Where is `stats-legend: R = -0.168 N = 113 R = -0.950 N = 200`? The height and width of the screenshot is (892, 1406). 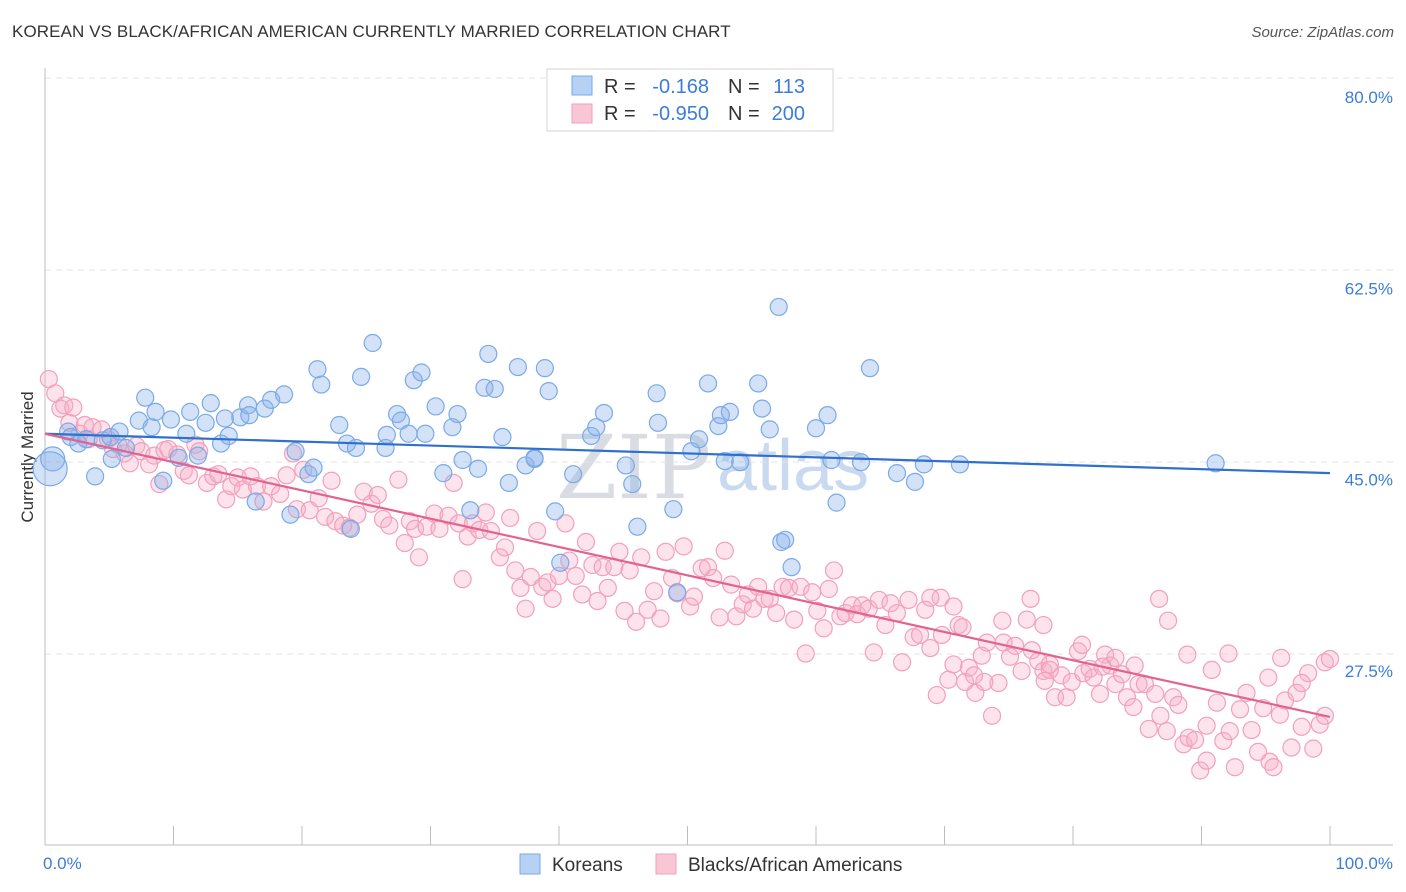
stats-legend: R = -0.168 N = 113 R = -0.950 N = 200 is located at coordinates (690, 100).